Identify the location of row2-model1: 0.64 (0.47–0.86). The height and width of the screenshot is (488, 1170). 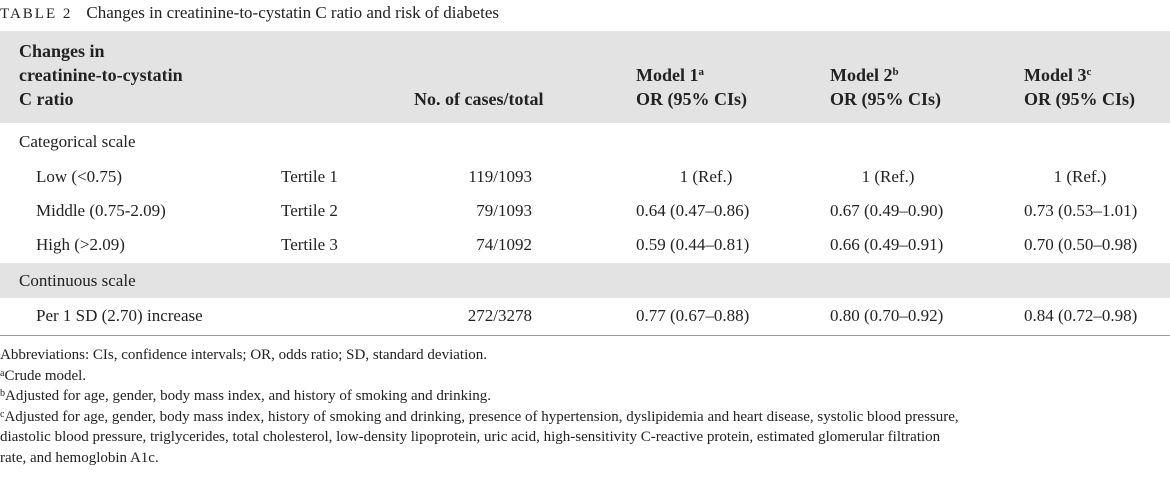
(693, 210).